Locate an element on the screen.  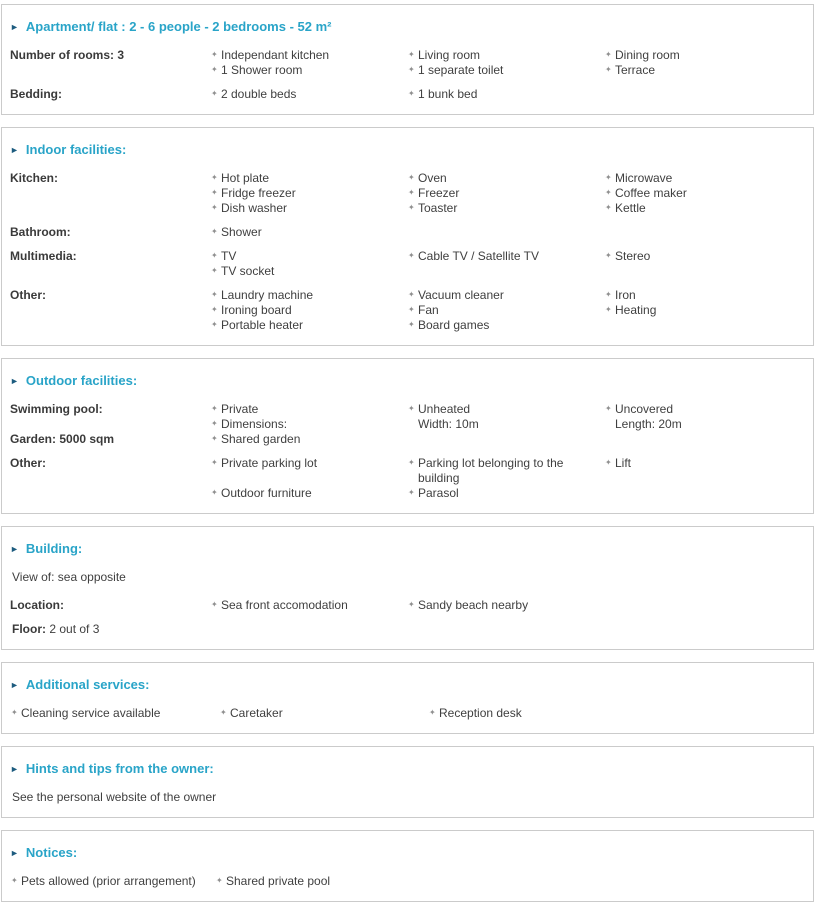
section-title-building: ► Building: is located at coordinates (407, 549).